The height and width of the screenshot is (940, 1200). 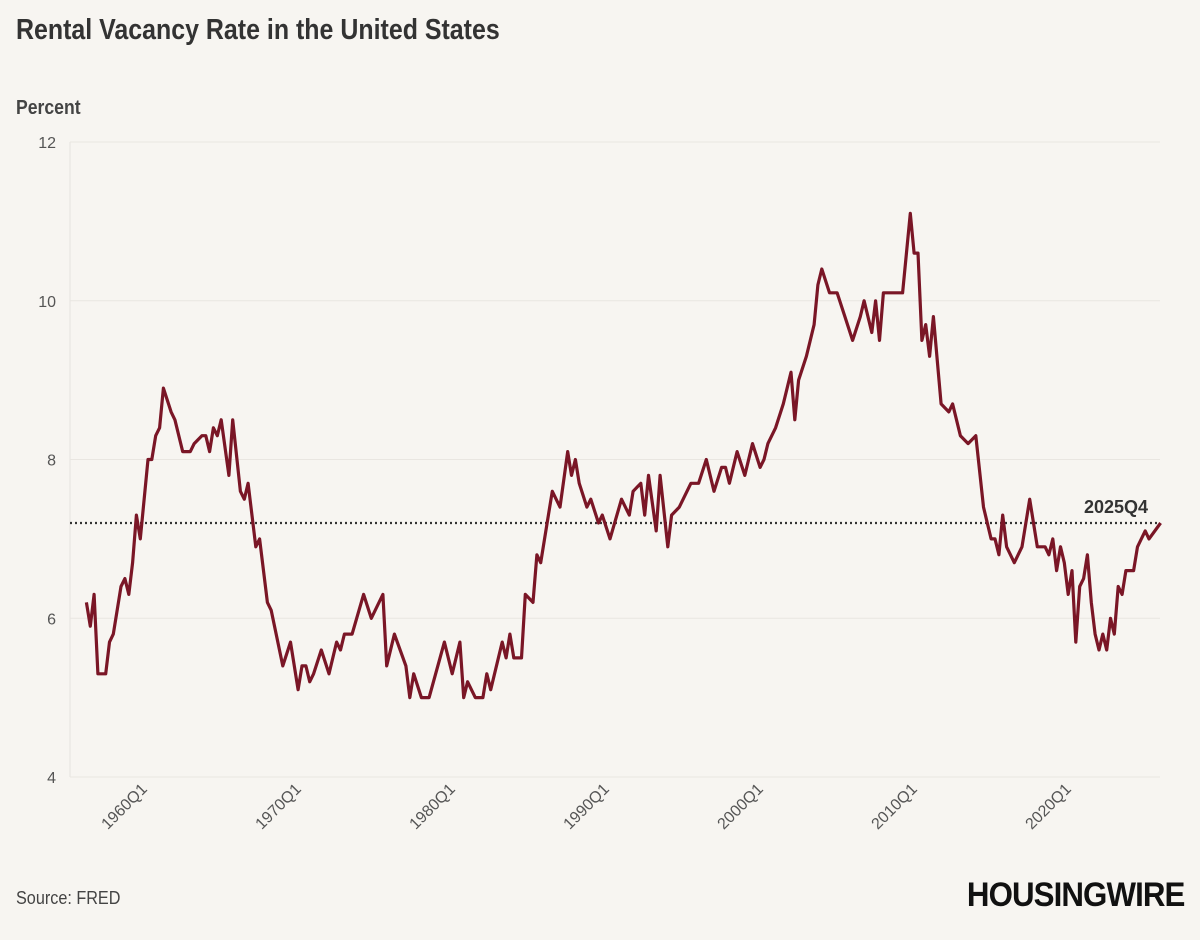 I want to click on y-tick-label: 10, so click(x=47, y=302).